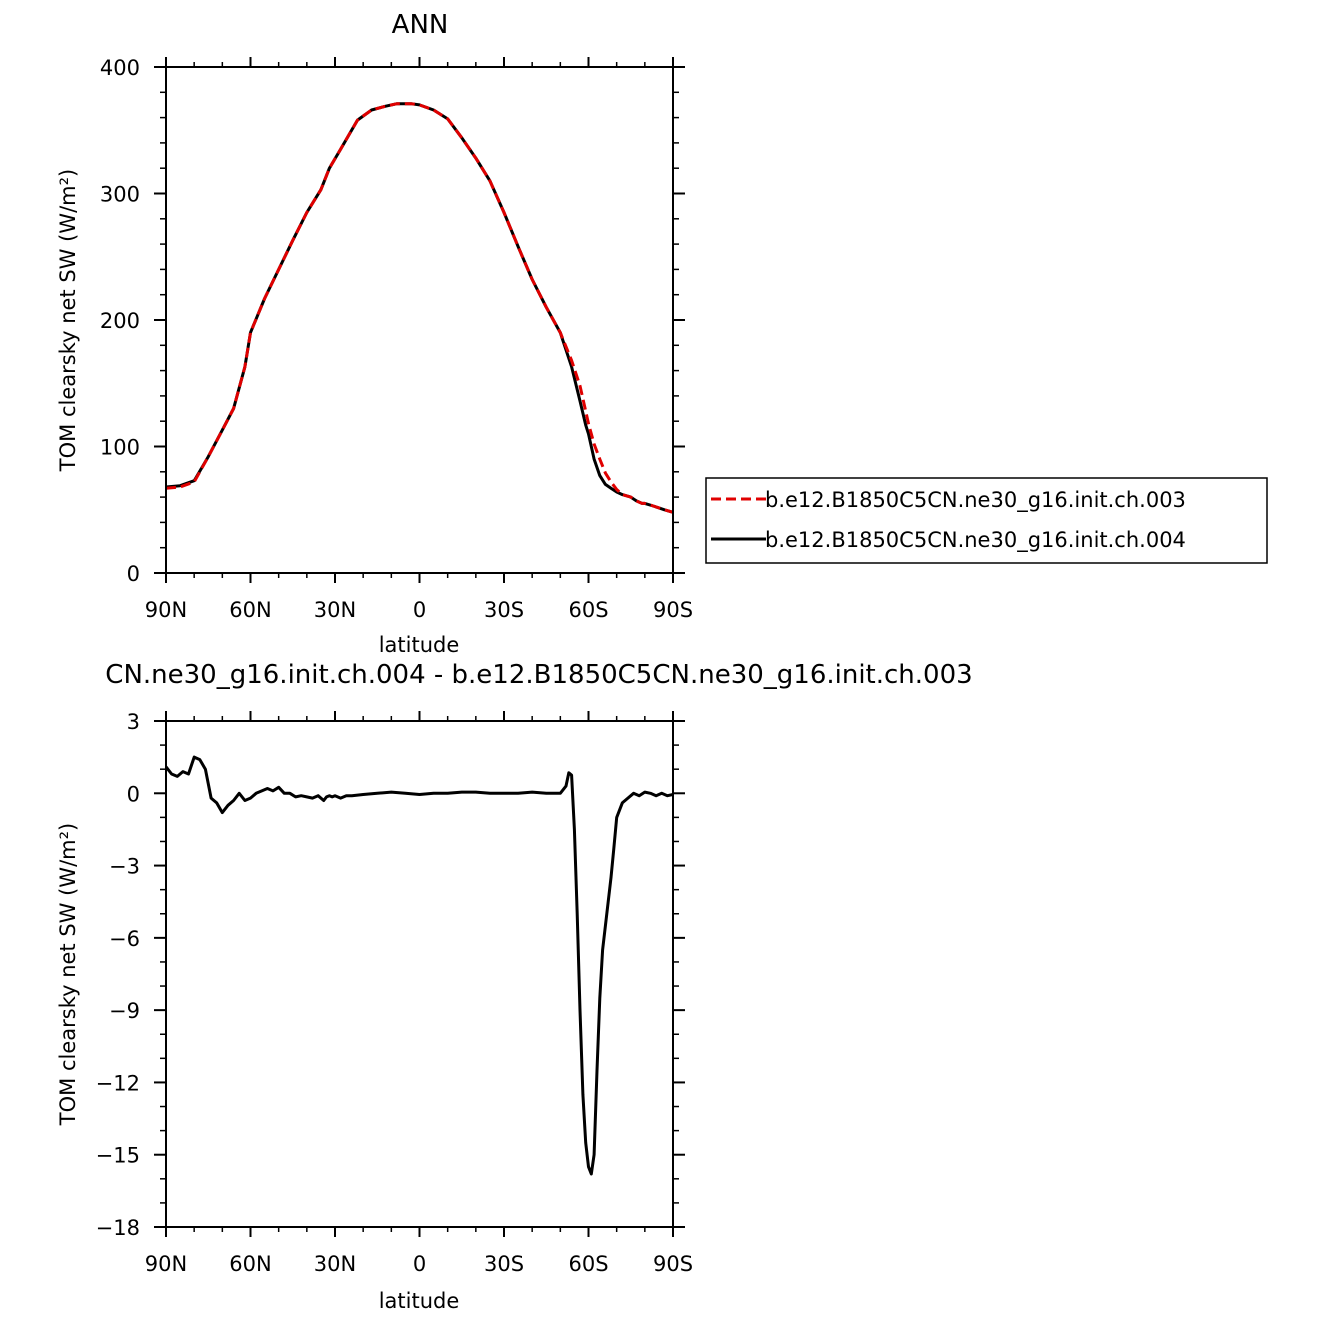 The height and width of the screenshot is (1319, 1322). Describe the element at coordinates (975, 540) in the screenshot. I see `legend-label-series-2: b.e12.B1850C5CN.ne30_g16.init.ch.004` at that location.